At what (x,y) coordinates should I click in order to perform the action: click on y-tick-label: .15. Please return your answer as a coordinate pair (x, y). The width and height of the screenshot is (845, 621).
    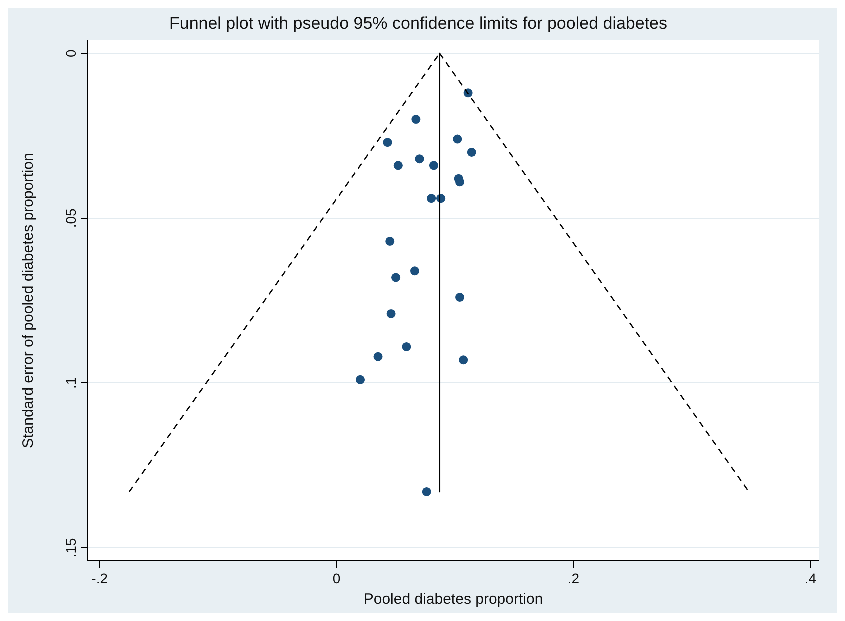
    Looking at the image, I should click on (70, 548).